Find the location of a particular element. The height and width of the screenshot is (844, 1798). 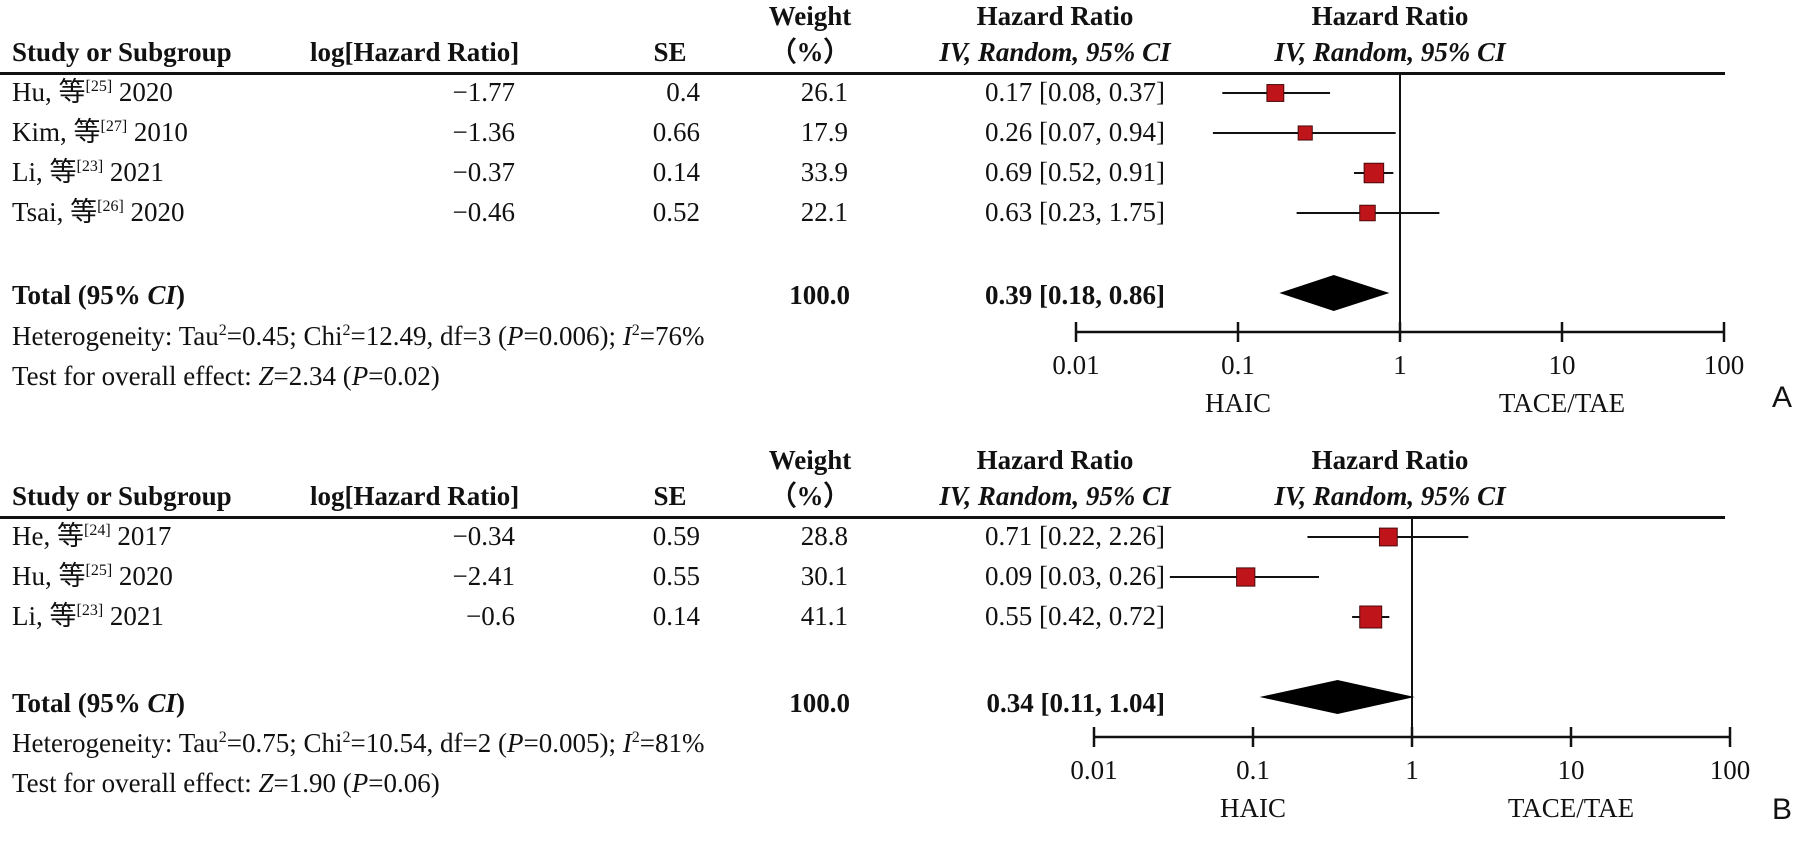

study-ci-text: 0.55 [0.42, 0.72] is located at coordinates (1075, 616).